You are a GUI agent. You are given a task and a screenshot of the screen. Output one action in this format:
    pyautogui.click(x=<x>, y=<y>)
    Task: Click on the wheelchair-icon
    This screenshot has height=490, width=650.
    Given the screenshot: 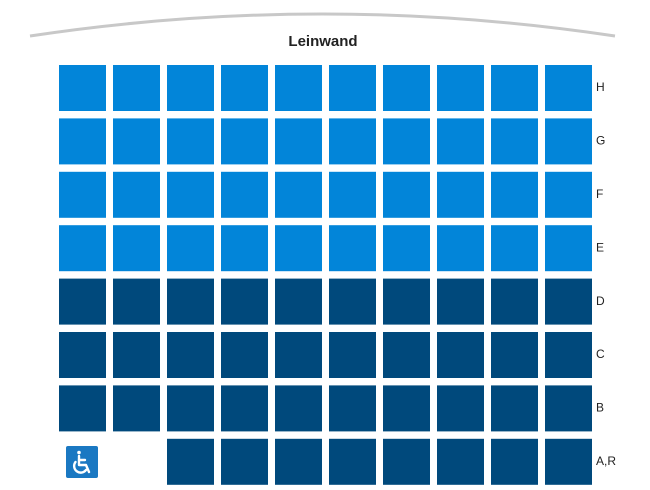 What is the action you would take?
    pyautogui.click(x=81, y=462)
    